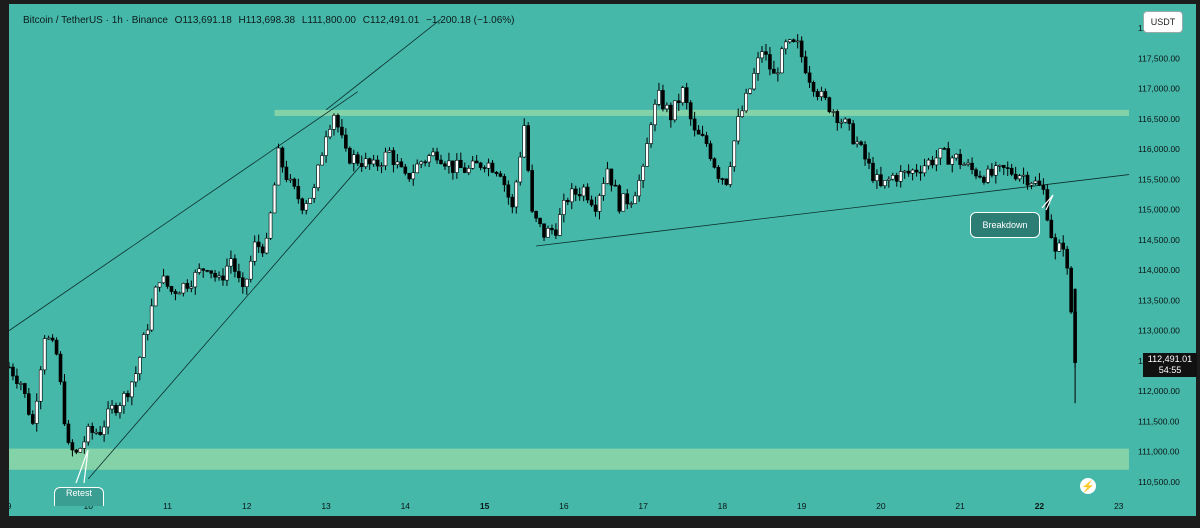  What do you see at coordinates (1159, 58) in the screenshot?
I see `y-tick-label: 117,500.00` at bounding box center [1159, 58].